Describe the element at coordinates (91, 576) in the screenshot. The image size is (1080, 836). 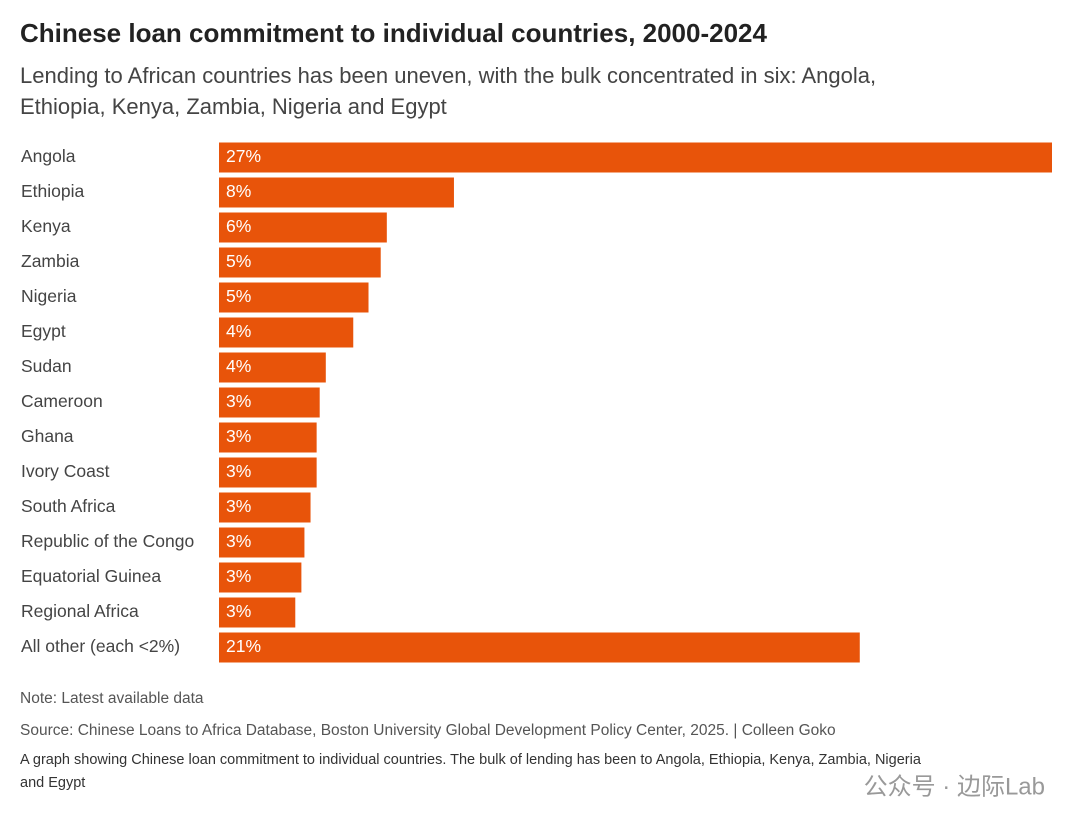
I see `category-label: Equatorial Guinea` at that location.